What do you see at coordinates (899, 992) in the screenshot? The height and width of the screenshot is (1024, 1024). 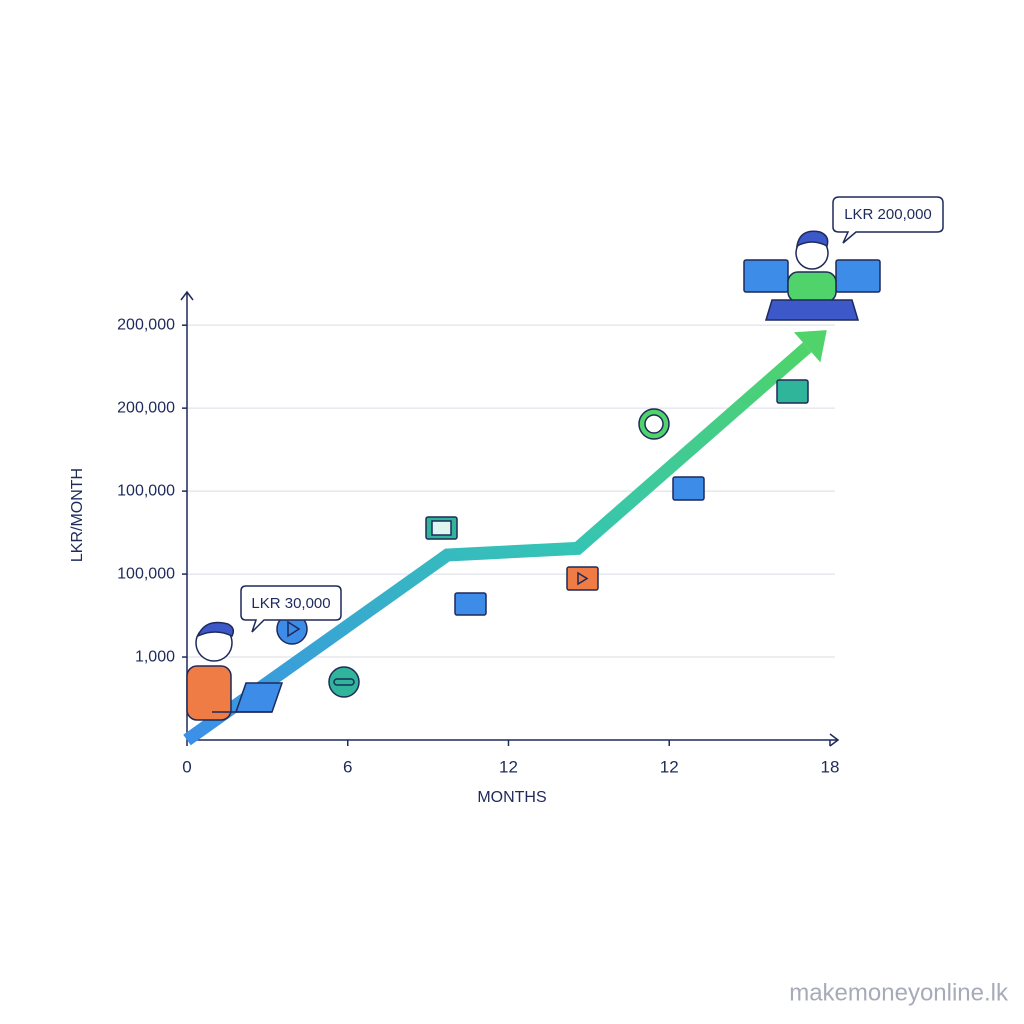 I see `watermark: makemoneyonline.lk` at bounding box center [899, 992].